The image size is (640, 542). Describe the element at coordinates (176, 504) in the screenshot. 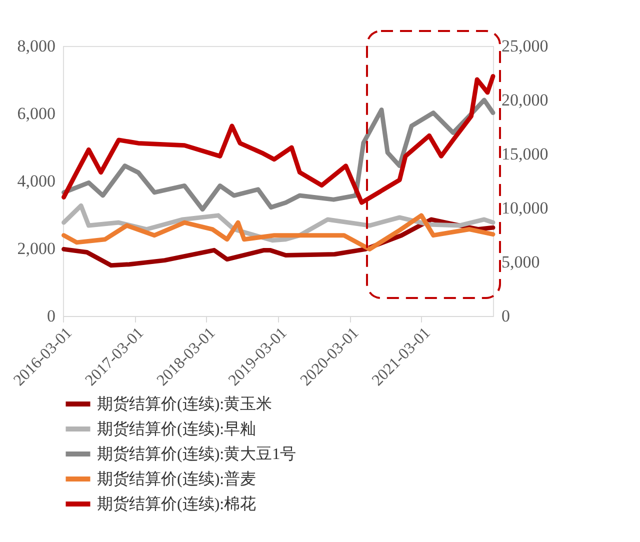

I see `legend-label: 期货结算价(连续):棉花` at that location.